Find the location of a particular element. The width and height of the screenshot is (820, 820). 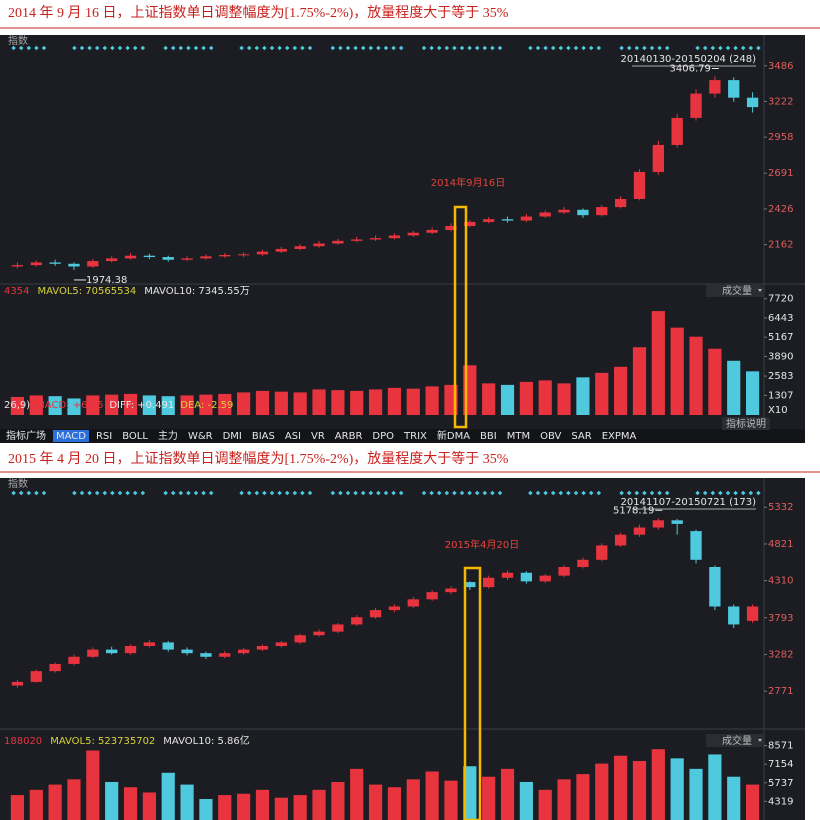

tab-label: 新DMA is located at coordinates (453, 435).